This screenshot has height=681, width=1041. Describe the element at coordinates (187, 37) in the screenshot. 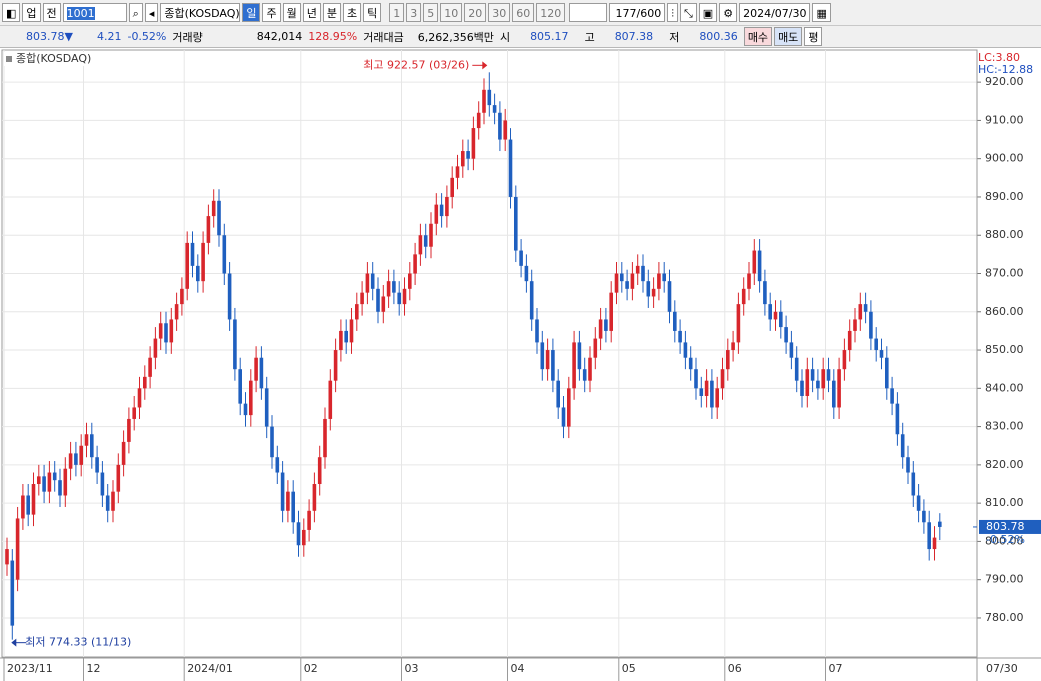

I see `volume-label: 거래량` at that location.